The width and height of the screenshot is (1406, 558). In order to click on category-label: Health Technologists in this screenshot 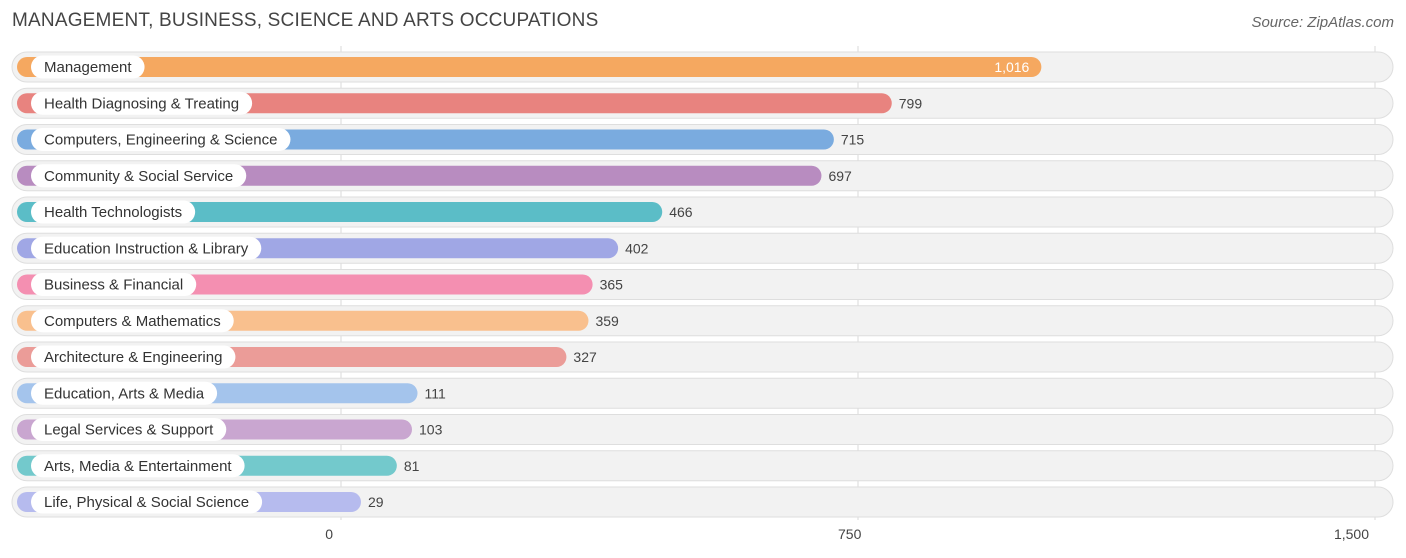, I will do `click(113, 212)`.